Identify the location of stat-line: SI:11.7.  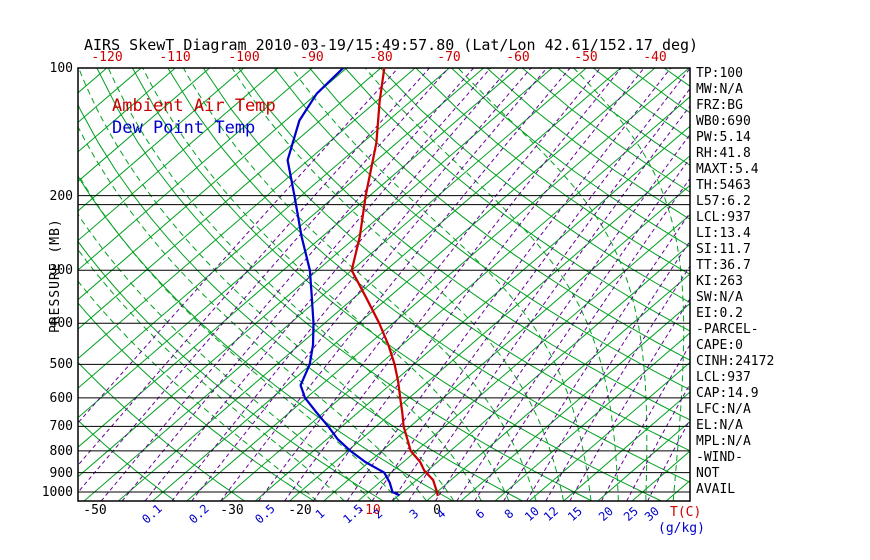
(723, 249).